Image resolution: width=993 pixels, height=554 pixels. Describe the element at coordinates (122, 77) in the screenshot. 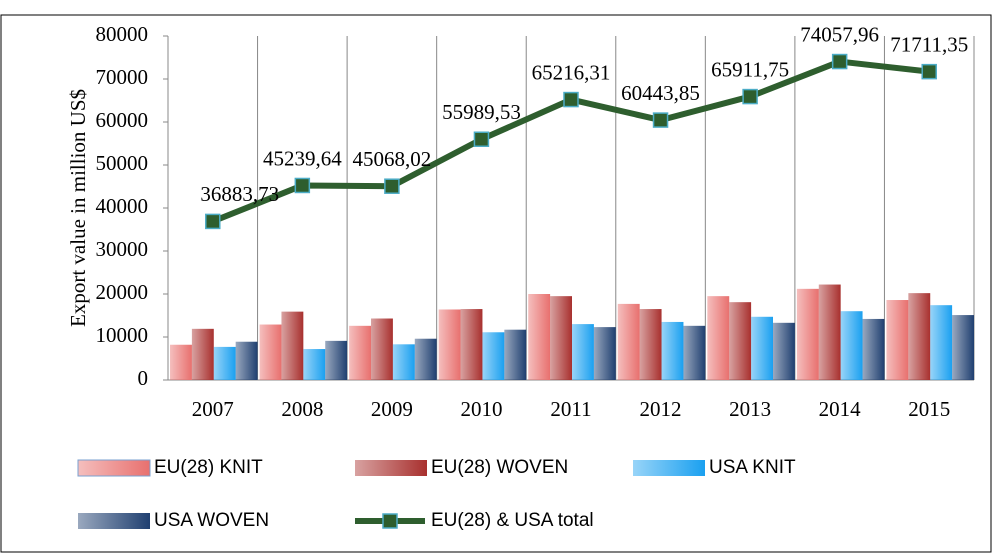

I see `y-tick-label: 70000` at that location.